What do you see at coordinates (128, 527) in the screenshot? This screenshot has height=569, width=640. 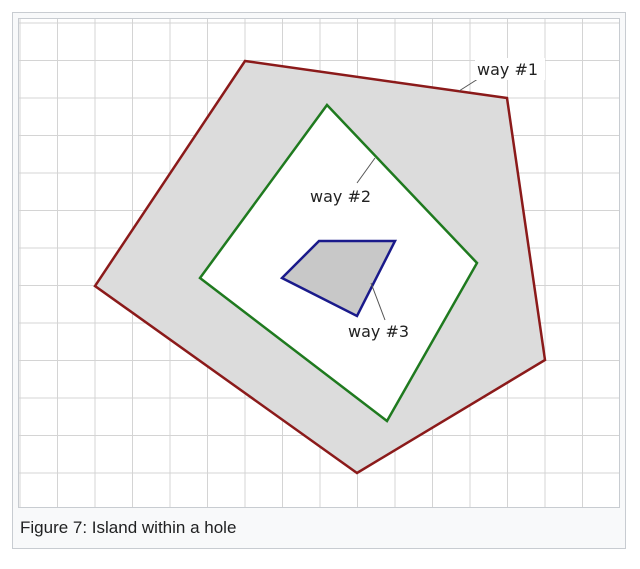 I see `figure-caption: Figure 7: Island within a hole` at bounding box center [128, 527].